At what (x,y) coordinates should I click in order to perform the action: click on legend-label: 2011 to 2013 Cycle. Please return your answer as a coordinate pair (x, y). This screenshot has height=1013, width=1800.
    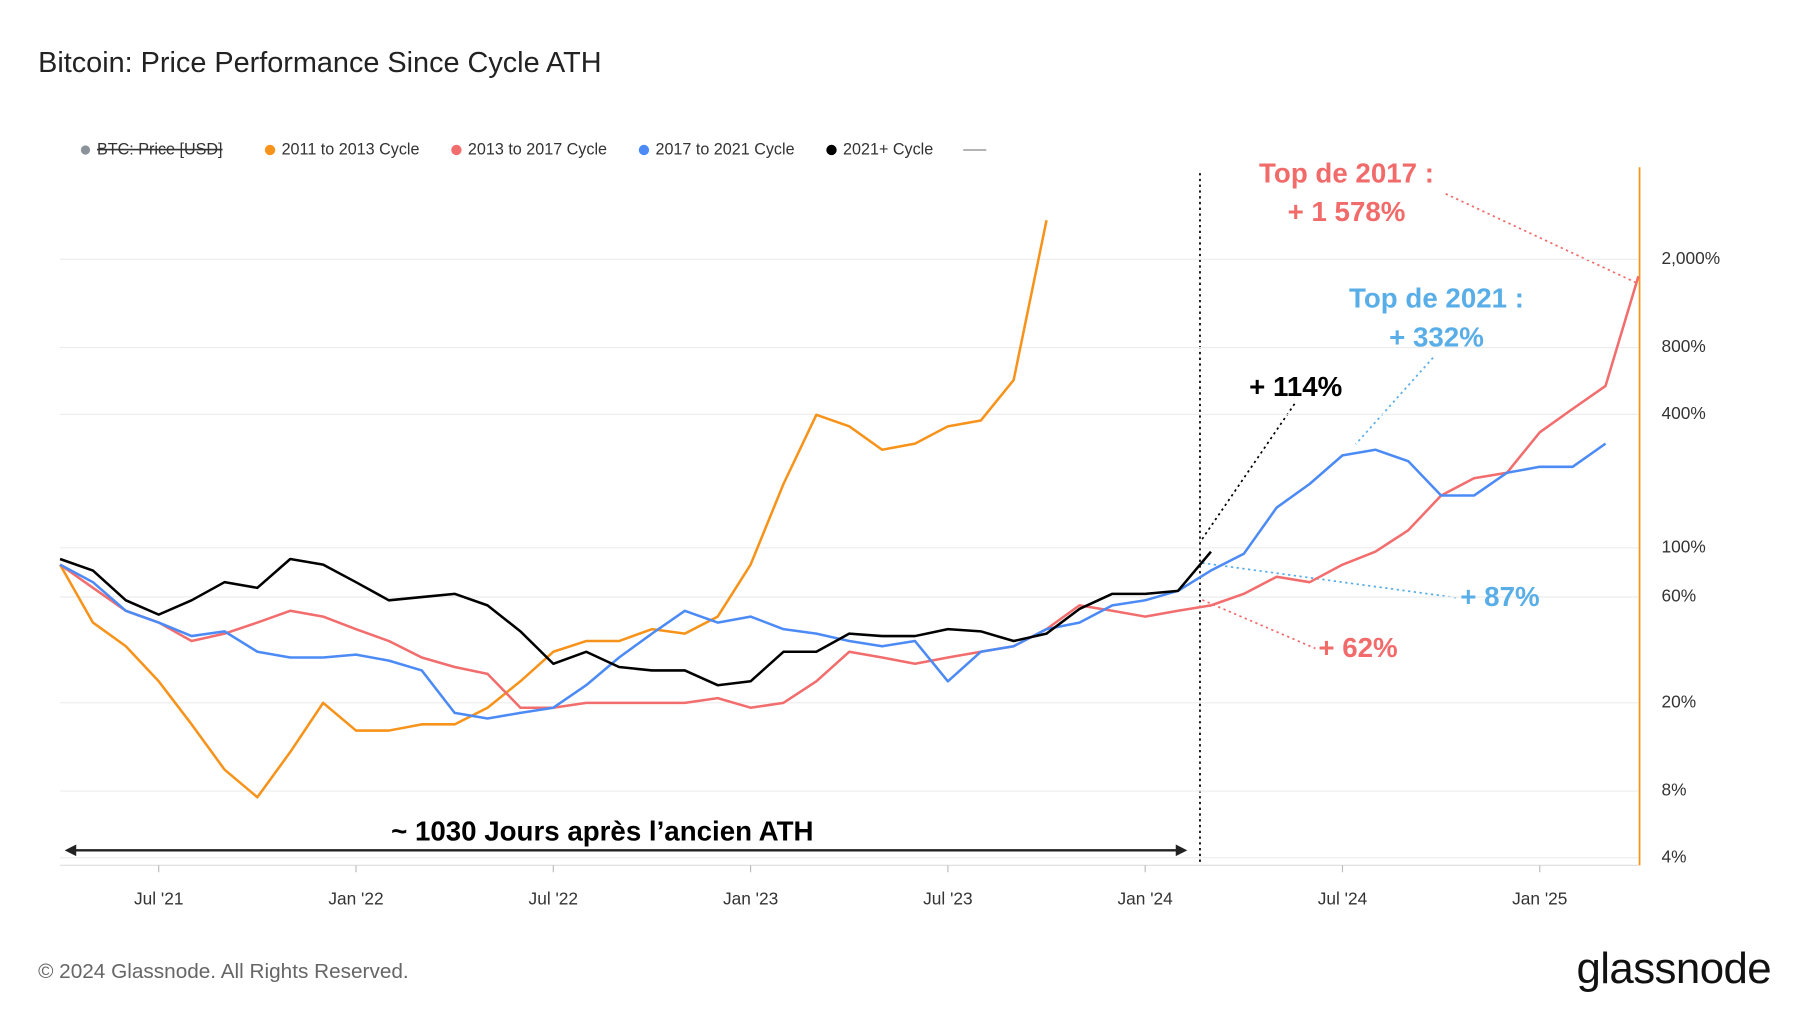
    Looking at the image, I should click on (351, 149).